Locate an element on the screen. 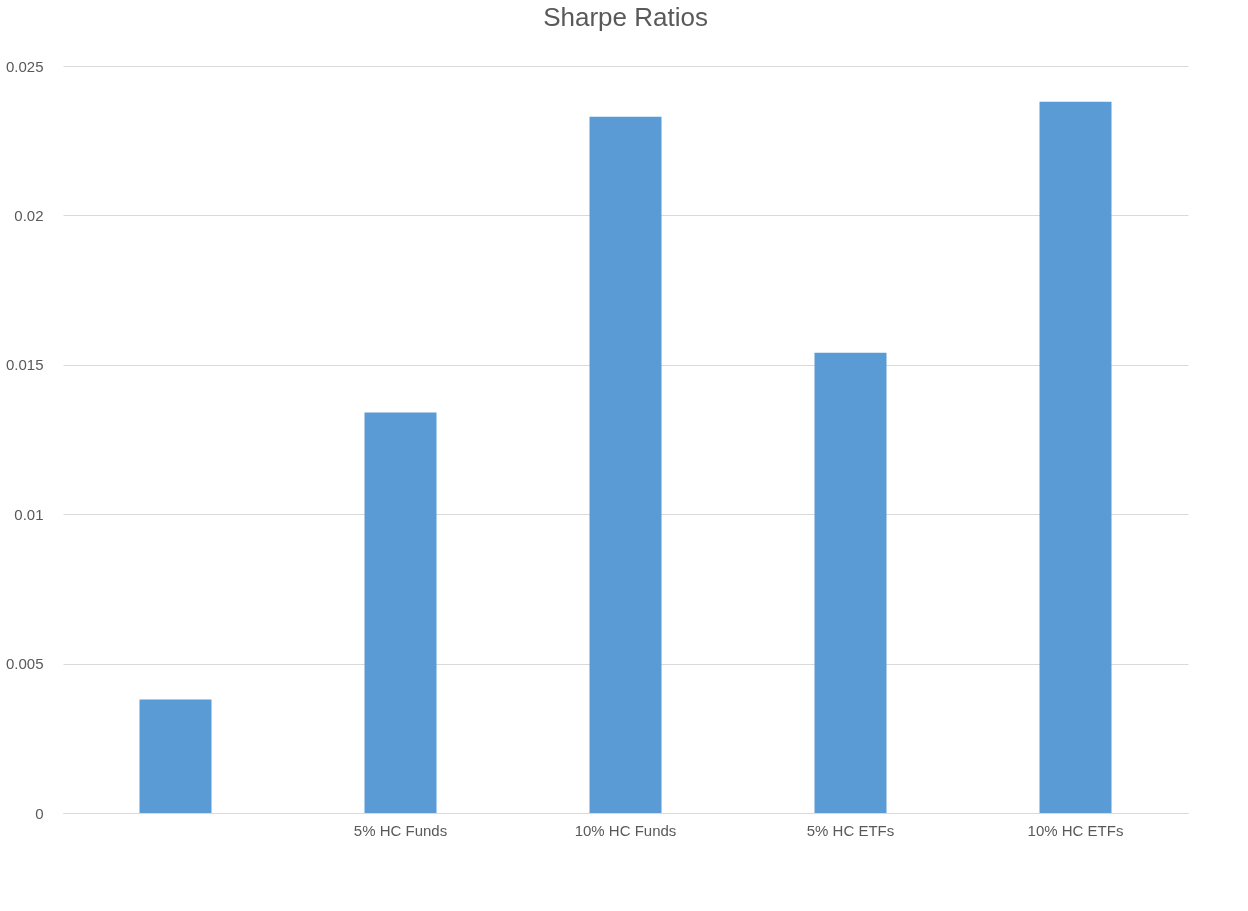  y-tick-label: 0 is located at coordinates (39, 813).